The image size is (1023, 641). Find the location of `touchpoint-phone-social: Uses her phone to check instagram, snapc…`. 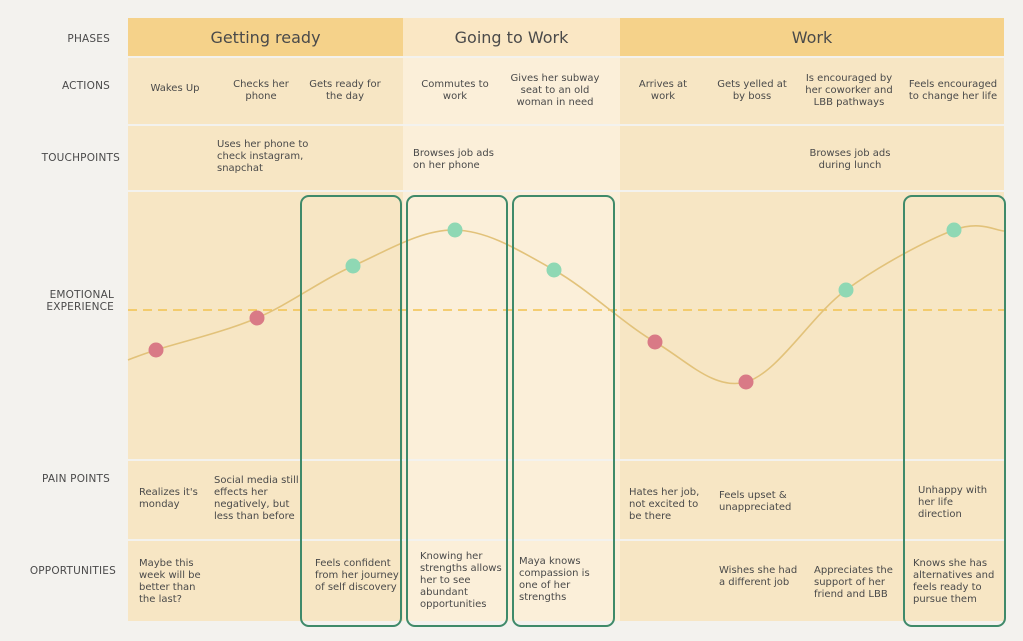

touchpoint-phone-social: Uses her phone to check instagram, snapc… is located at coordinates (263, 156).